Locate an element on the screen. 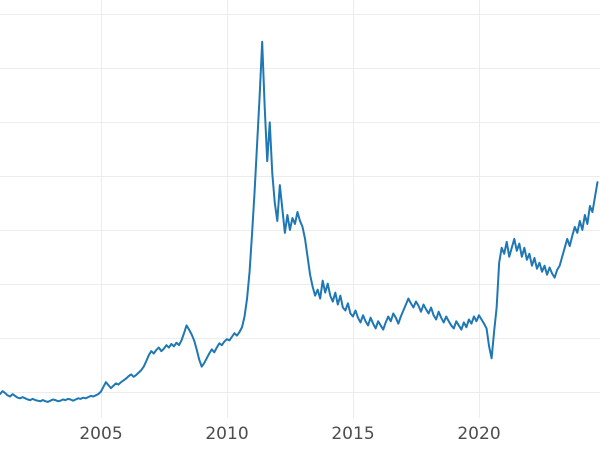 Image resolution: width=600 pixels, height=450 pixels. x-axis: 2005 2010 2015 2020 is located at coordinates (300, 434).